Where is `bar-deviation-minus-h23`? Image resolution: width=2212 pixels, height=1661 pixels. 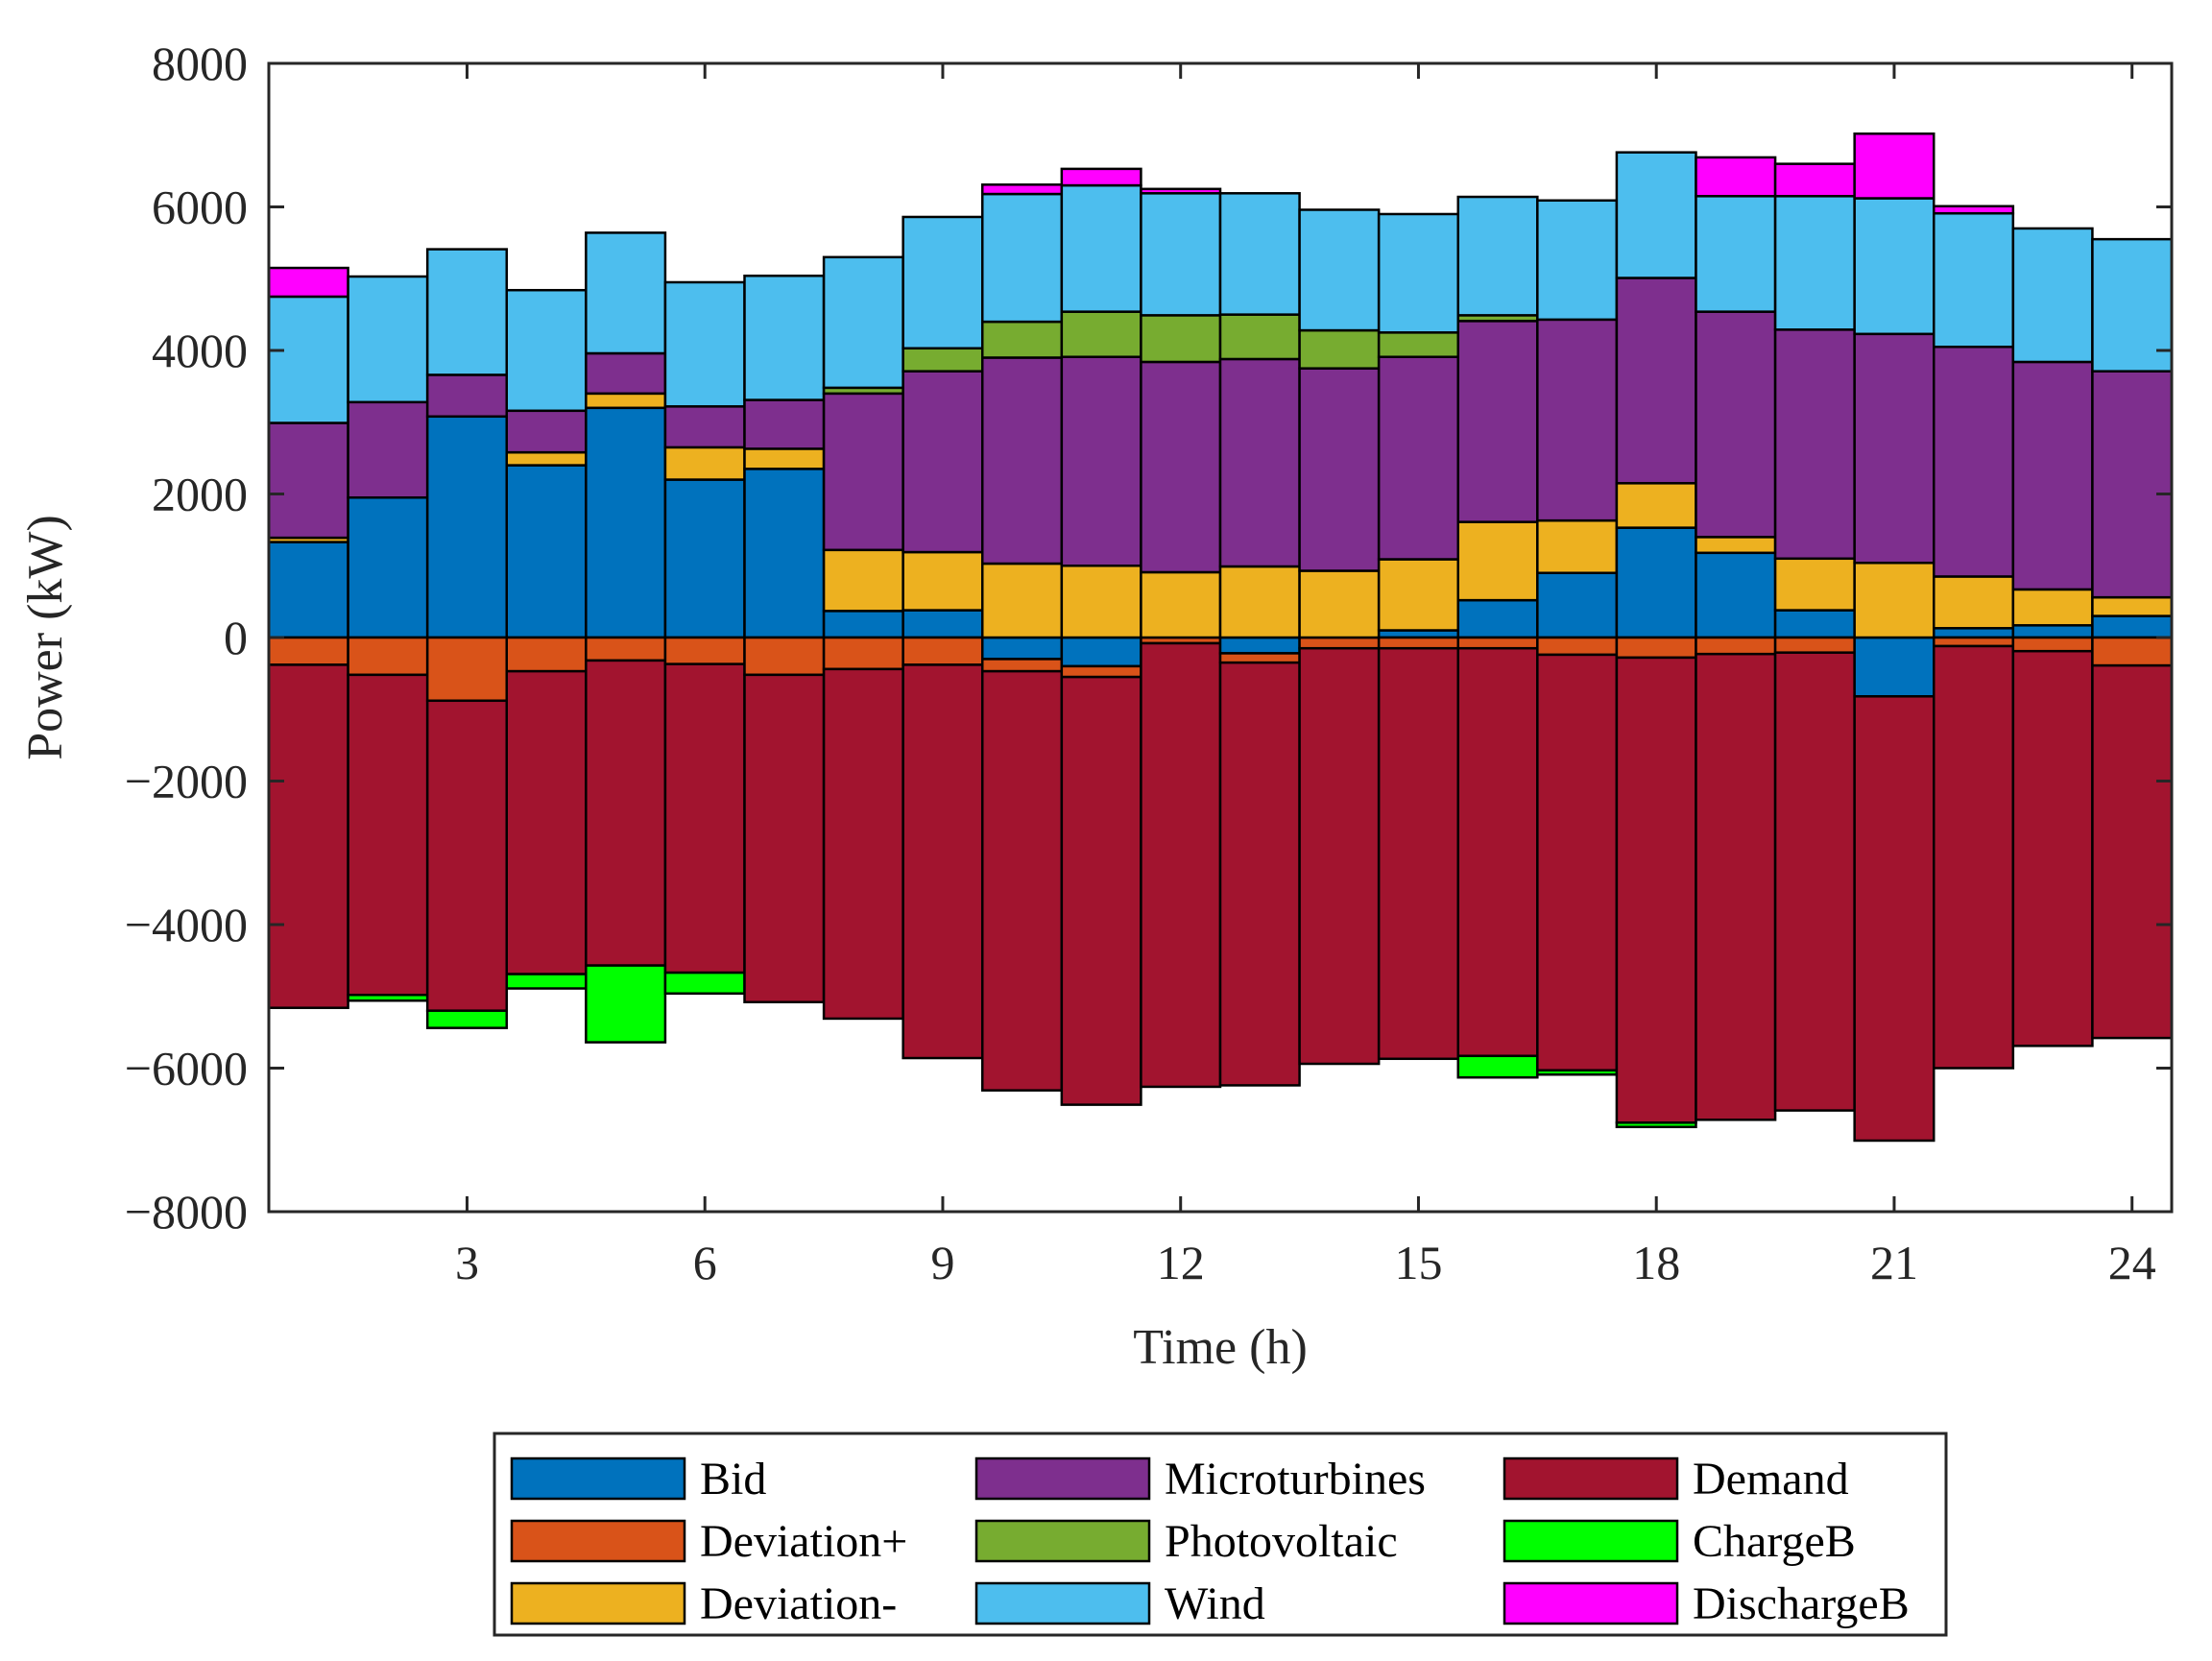
bar-deviation-minus-h23 is located at coordinates (2052, 607).